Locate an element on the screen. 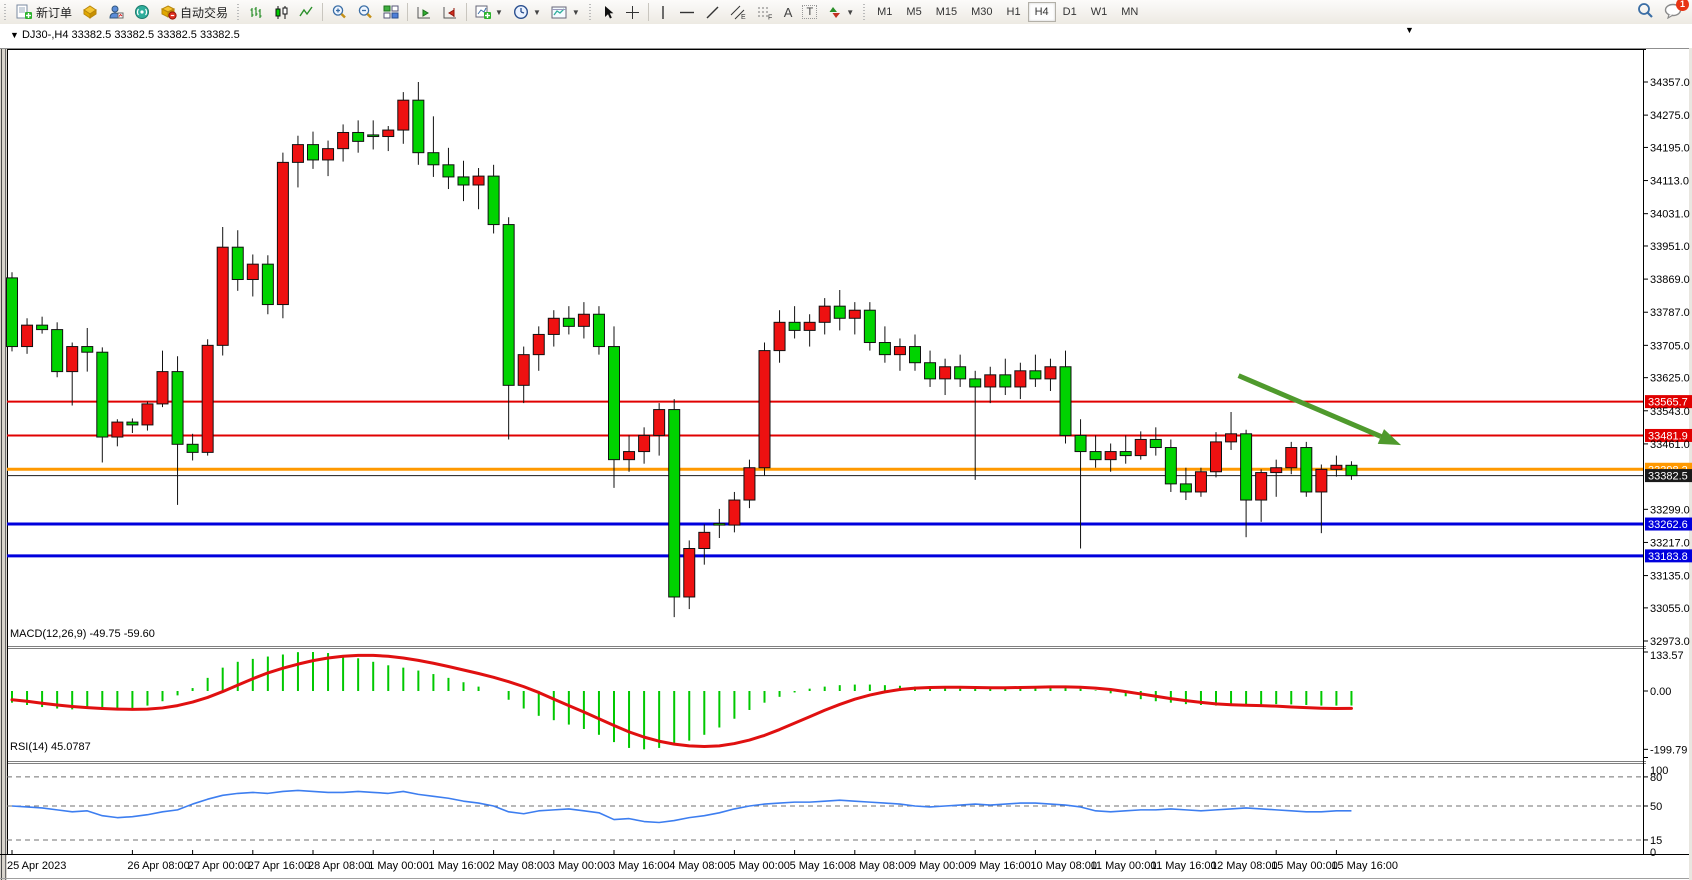 The width and height of the screenshot is (1692, 880). new-order-icon is located at coordinates (24, 12).